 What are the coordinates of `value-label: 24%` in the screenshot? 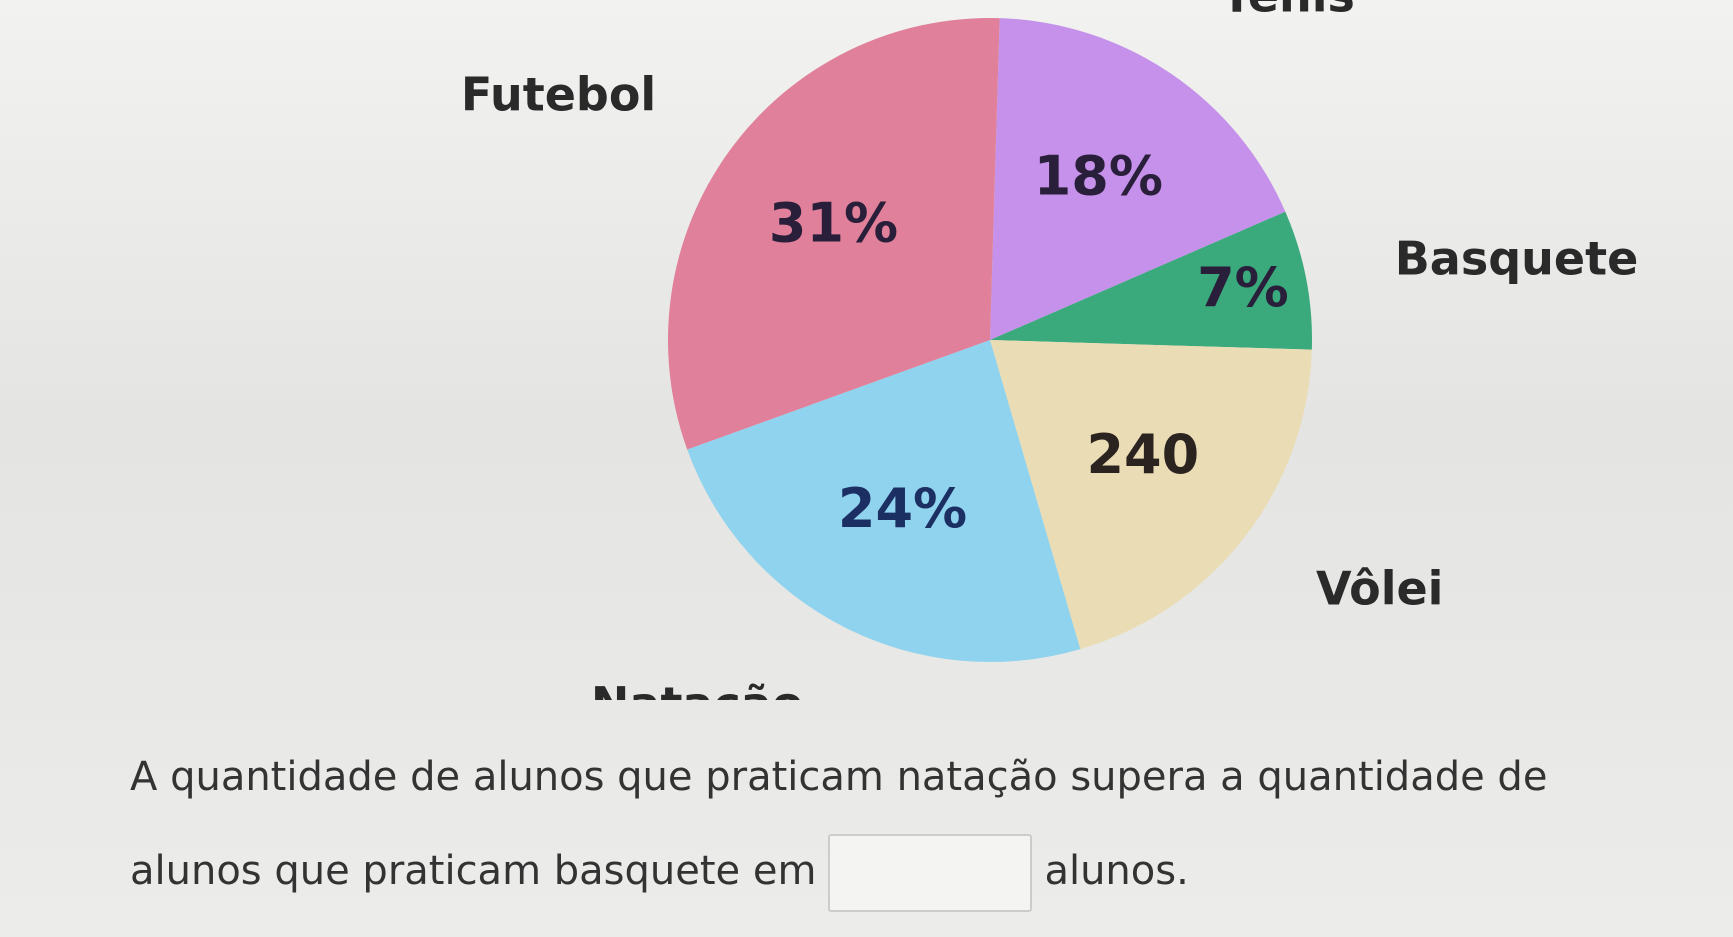 It's located at (902, 508).